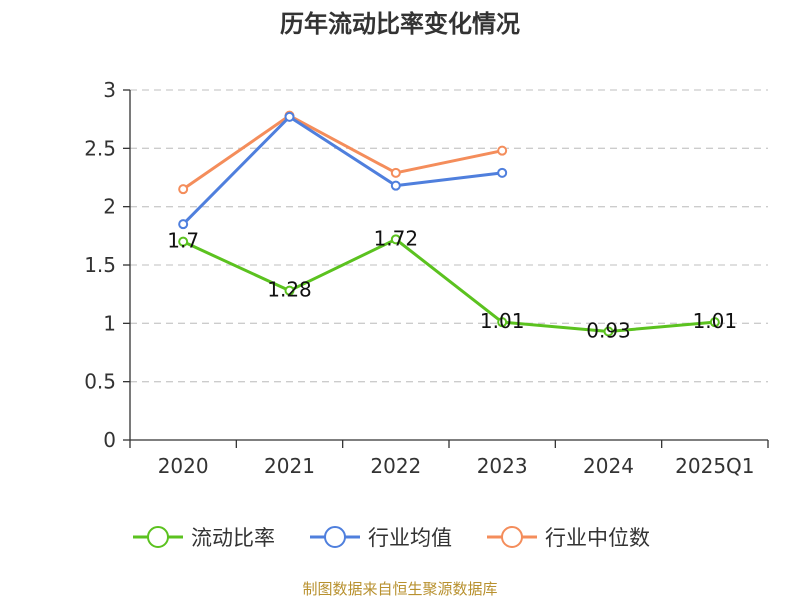 The width and height of the screenshot is (800, 600). I want to click on legend: 流动比率 行业均值 行业中位数, so click(391, 538).